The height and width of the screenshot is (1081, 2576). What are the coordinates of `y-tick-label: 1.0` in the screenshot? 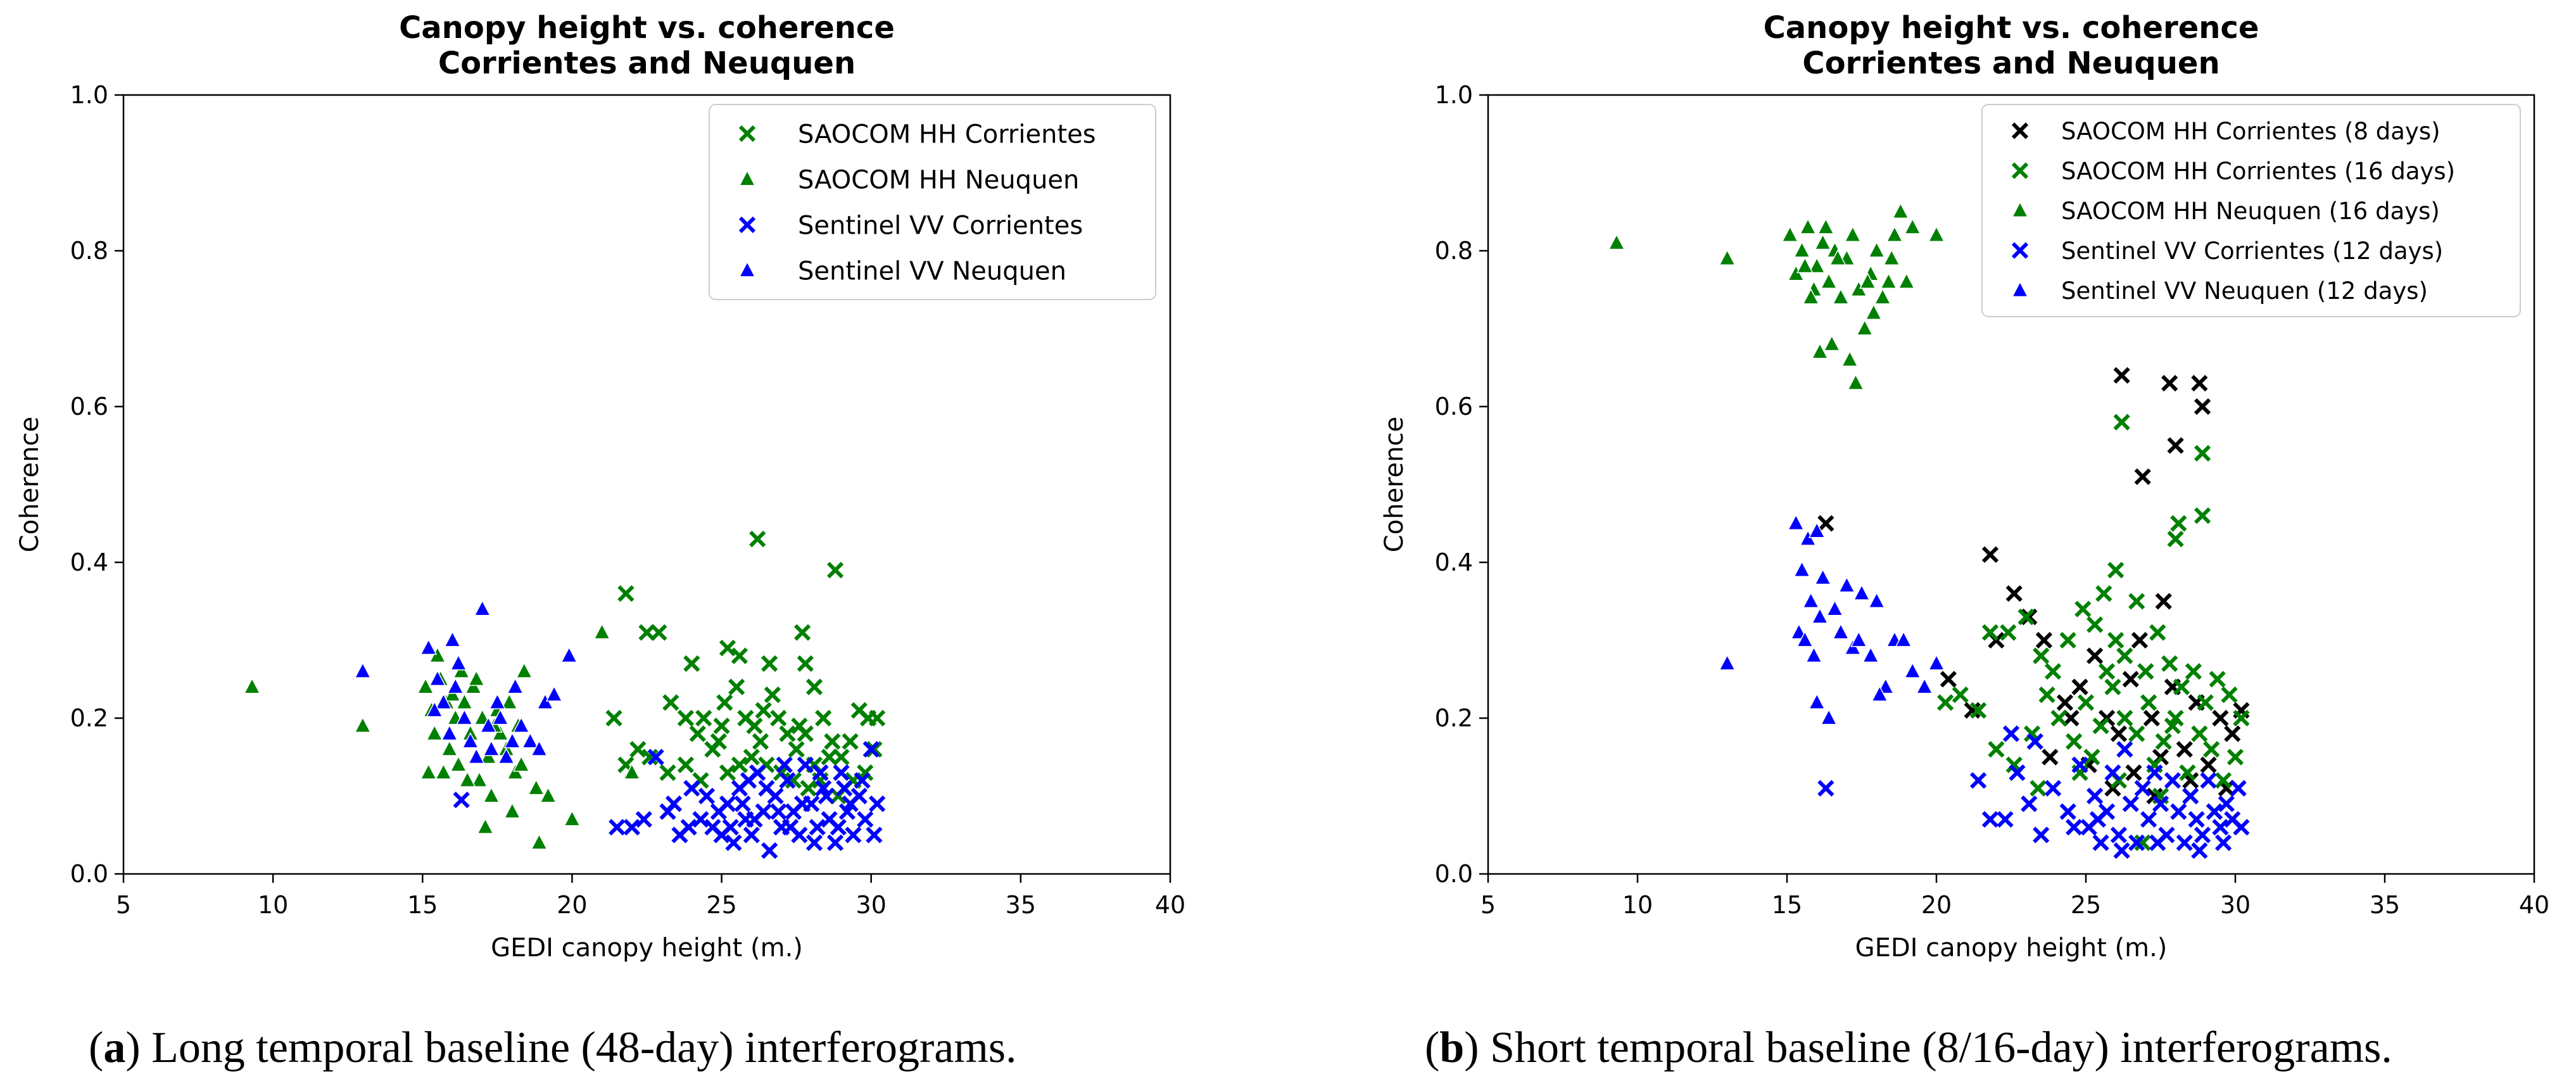 It's located at (1454, 95).